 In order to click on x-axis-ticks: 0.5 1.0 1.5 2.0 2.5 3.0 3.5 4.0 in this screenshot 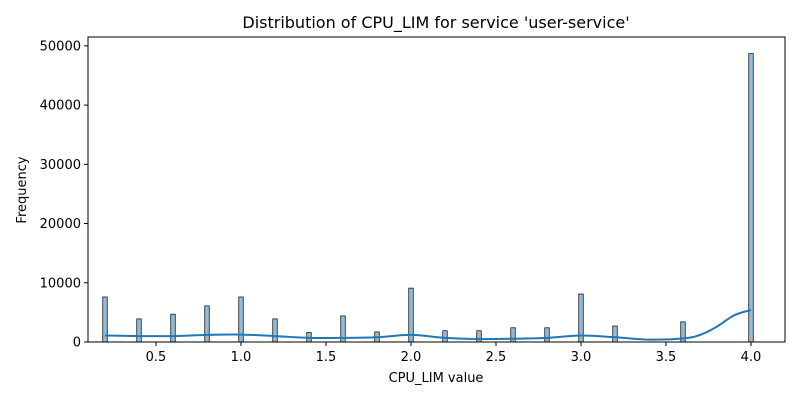, I will do `click(454, 353)`.